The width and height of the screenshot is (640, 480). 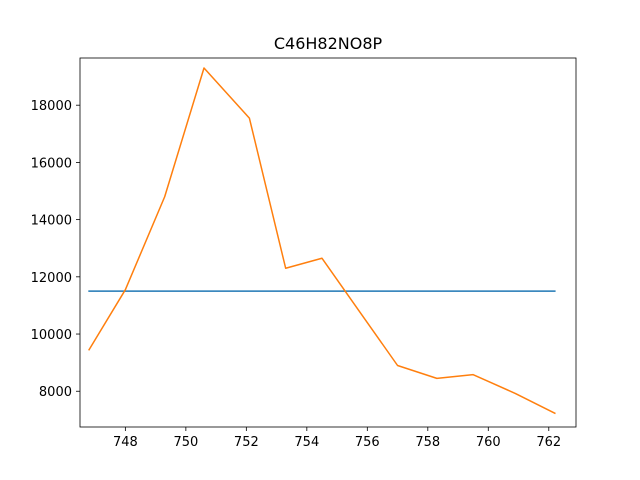 What do you see at coordinates (51, 335) in the screenshot?
I see `y-tick-label: 10000` at bounding box center [51, 335].